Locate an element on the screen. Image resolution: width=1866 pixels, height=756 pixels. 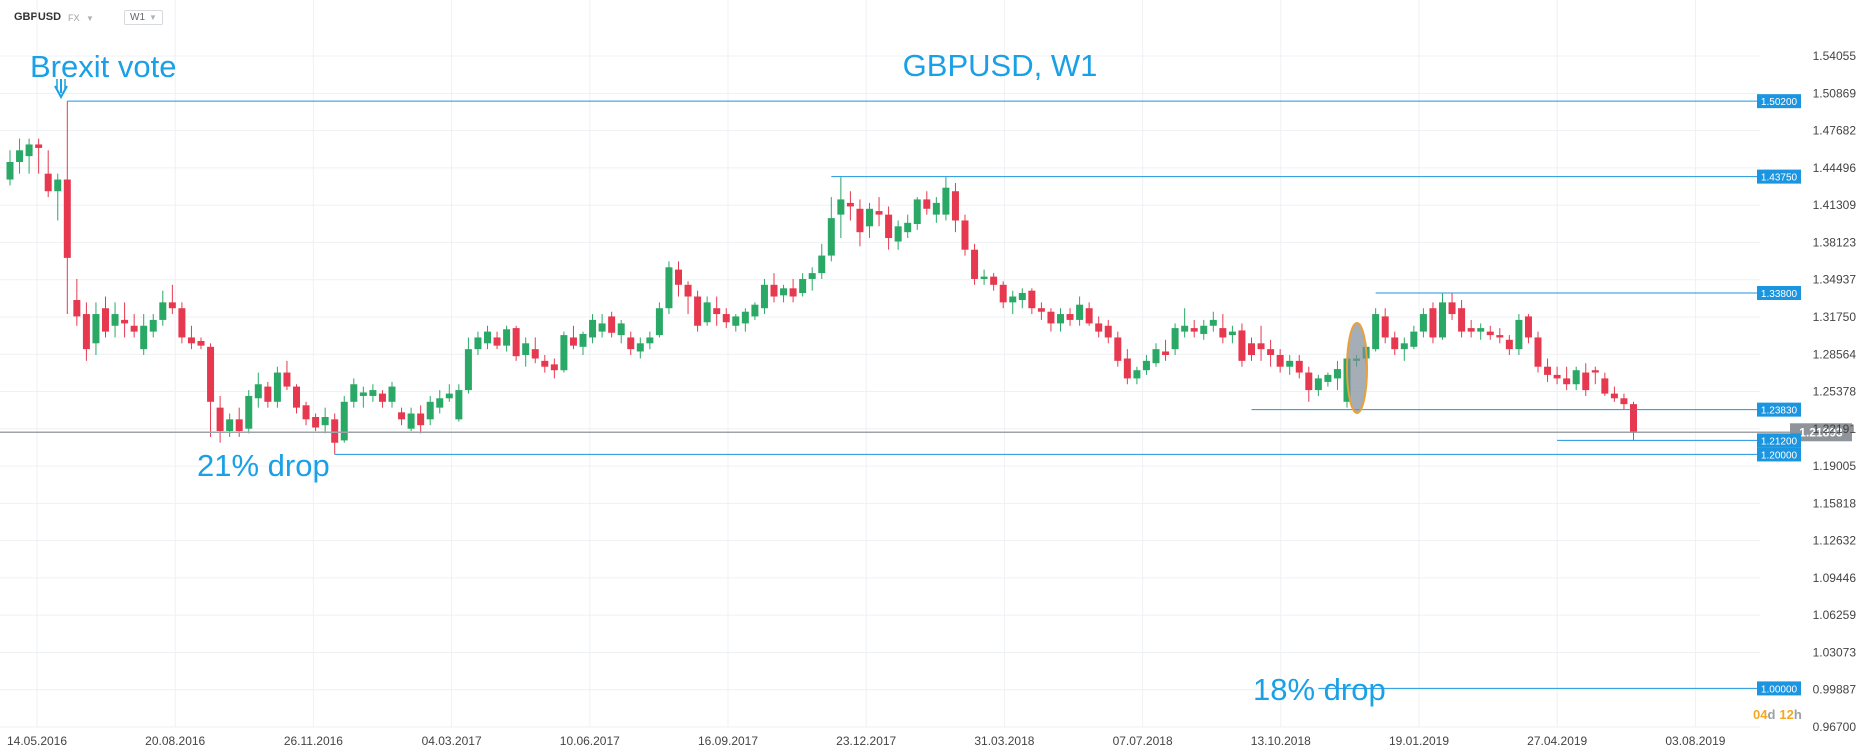
bar-timer: 04d 12h is located at coordinates (1777, 714).